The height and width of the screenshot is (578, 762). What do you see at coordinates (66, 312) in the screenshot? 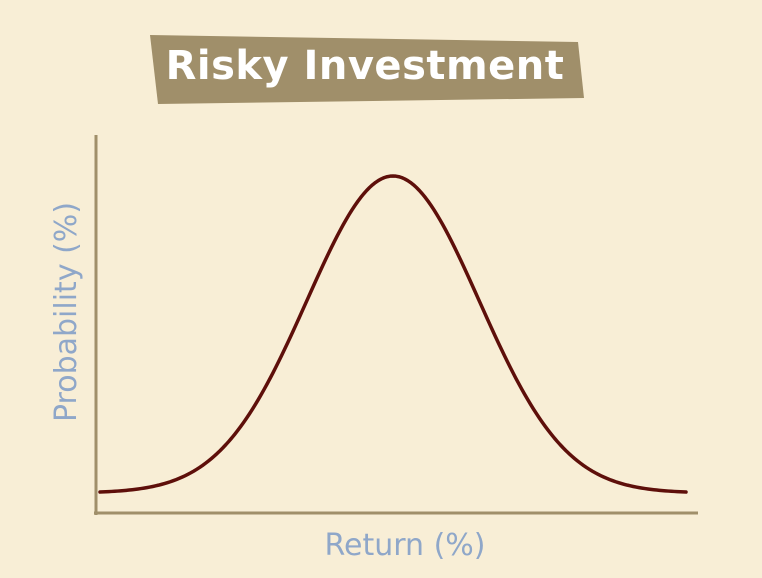
I see `y-axis-label: Probability (%)` at bounding box center [66, 312].